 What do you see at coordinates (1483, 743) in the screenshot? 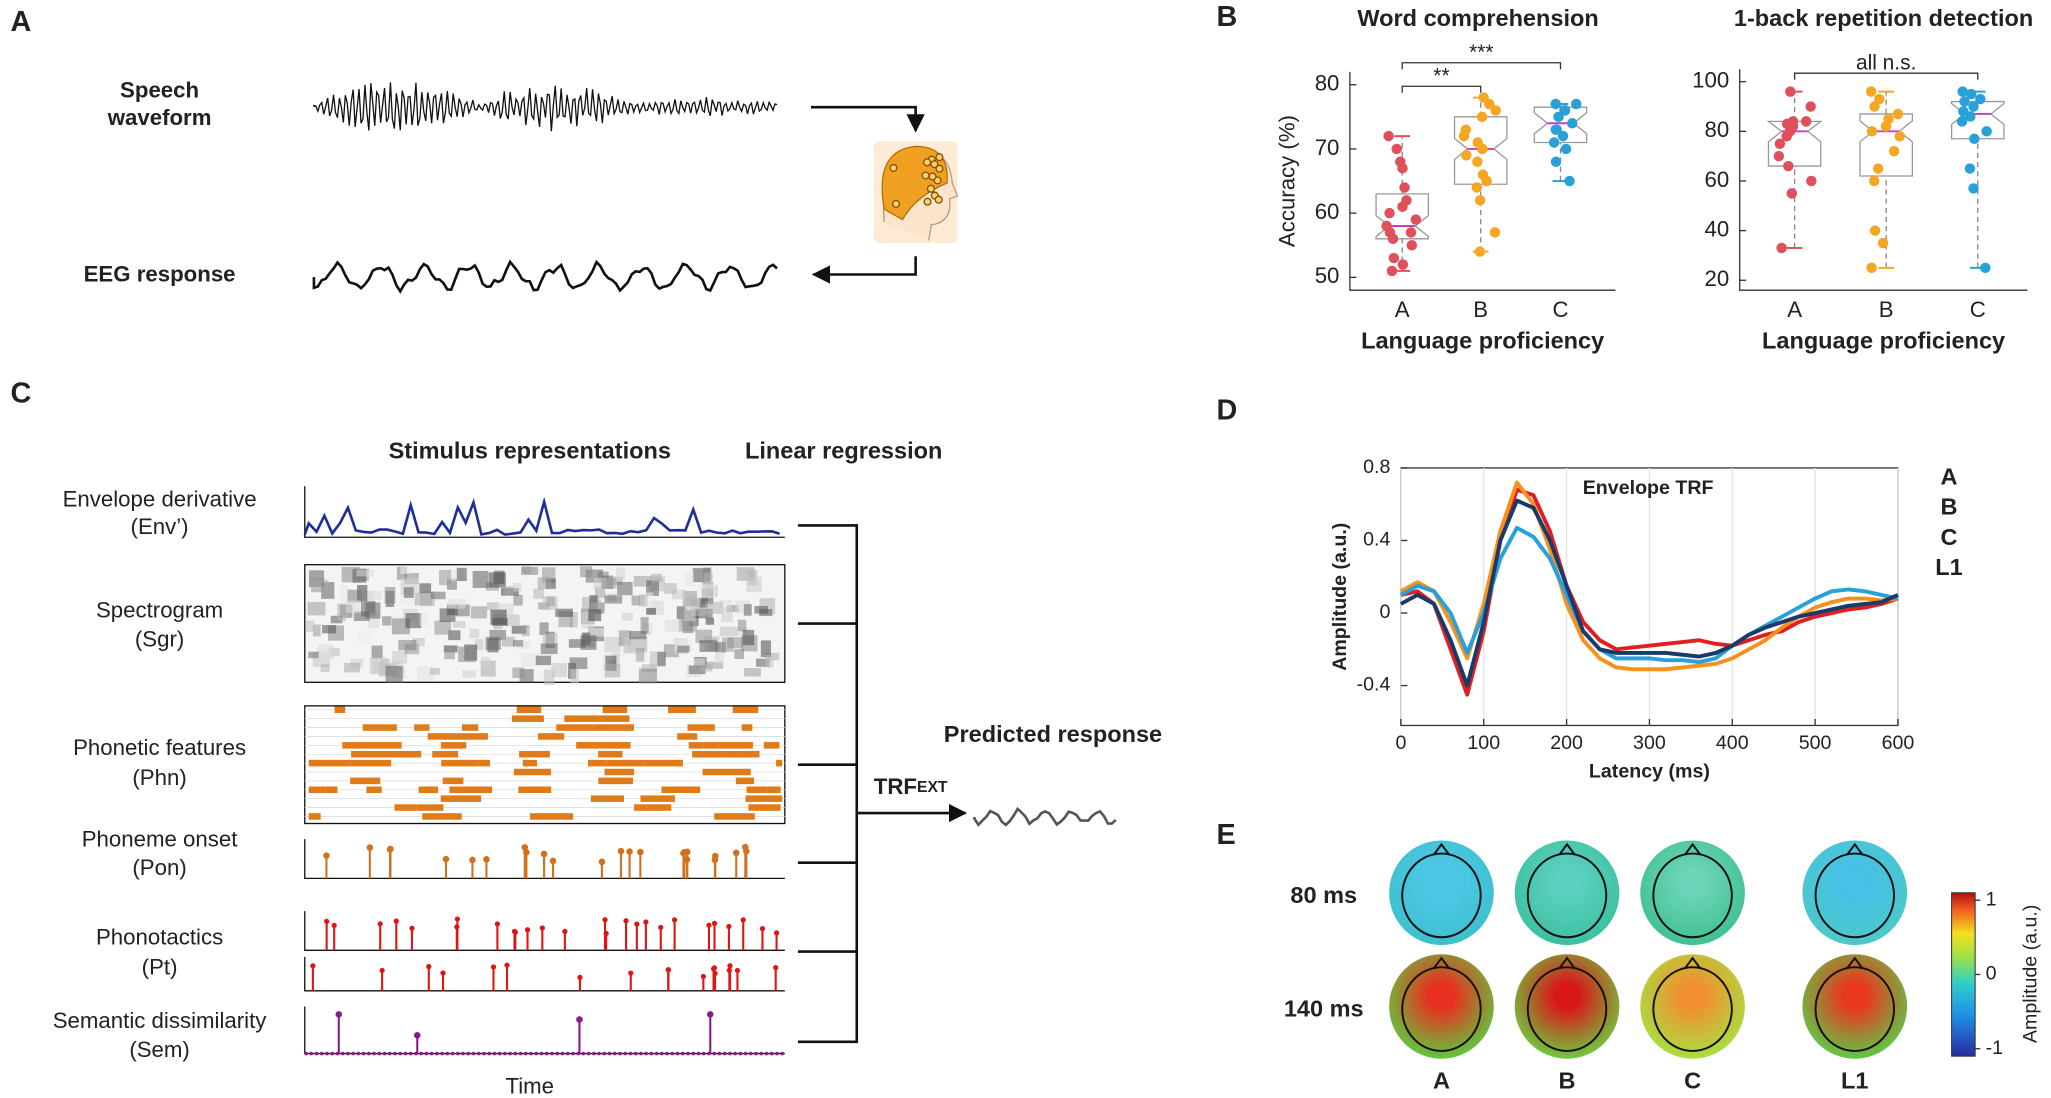
I see `x-tick-label: 100` at bounding box center [1483, 743].